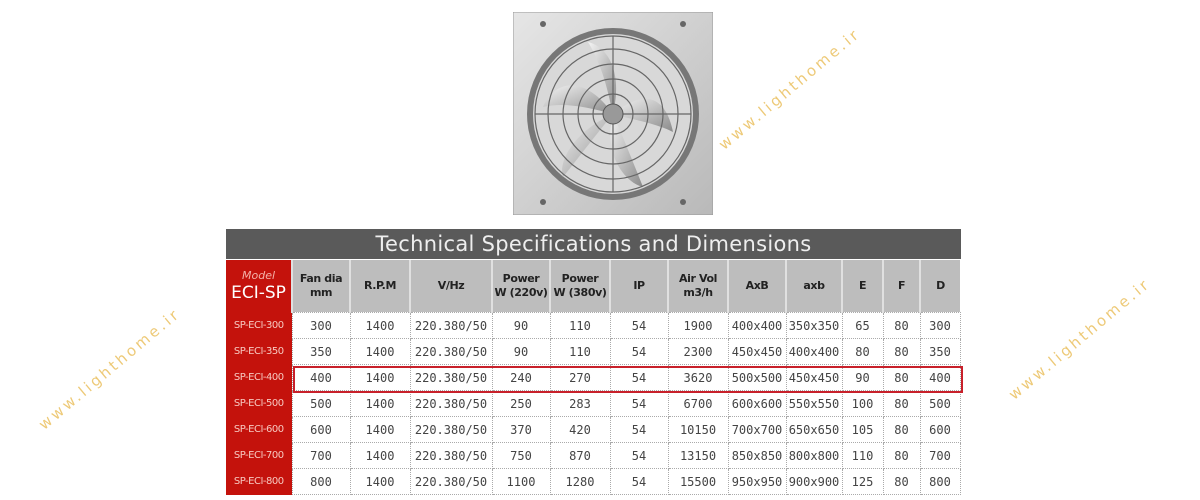 The height and width of the screenshot is (500, 1200). What do you see at coordinates (698, 325) in the screenshot?
I see `table-cell: 1900` at bounding box center [698, 325].